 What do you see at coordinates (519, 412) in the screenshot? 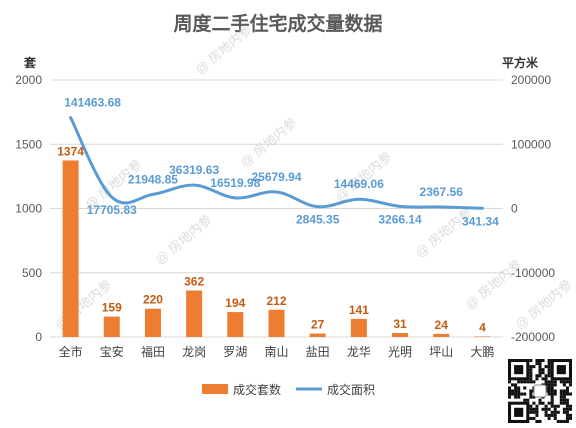
I see `qr-finder` at bounding box center [519, 412].